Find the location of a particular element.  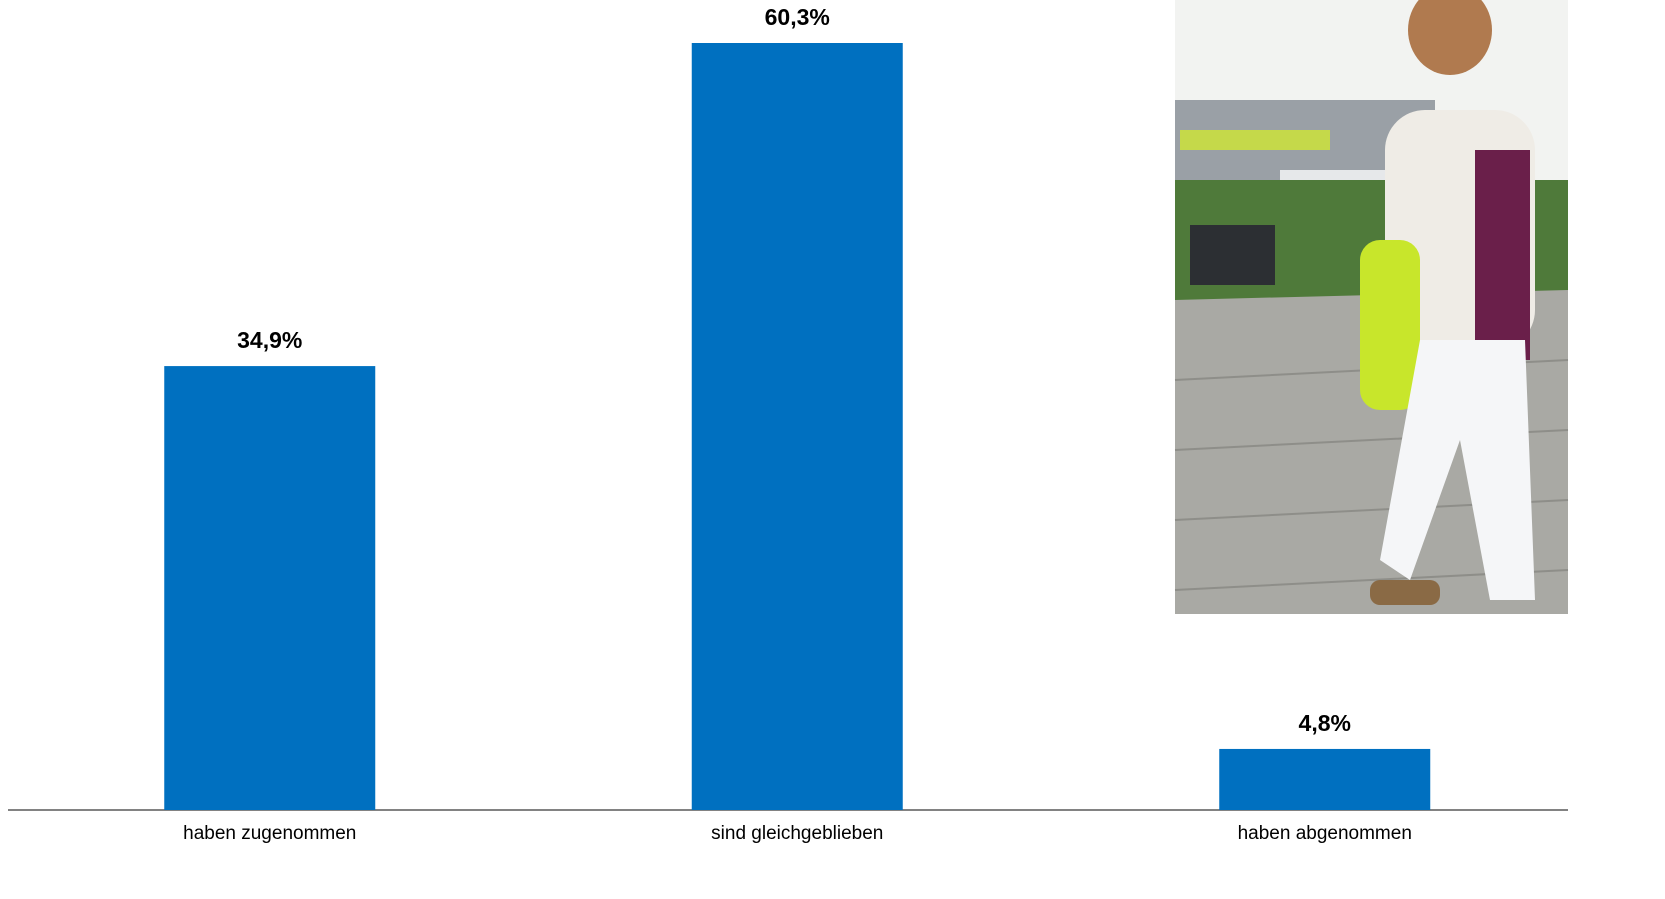

value-label: 4,8% is located at coordinates (1325, 723).